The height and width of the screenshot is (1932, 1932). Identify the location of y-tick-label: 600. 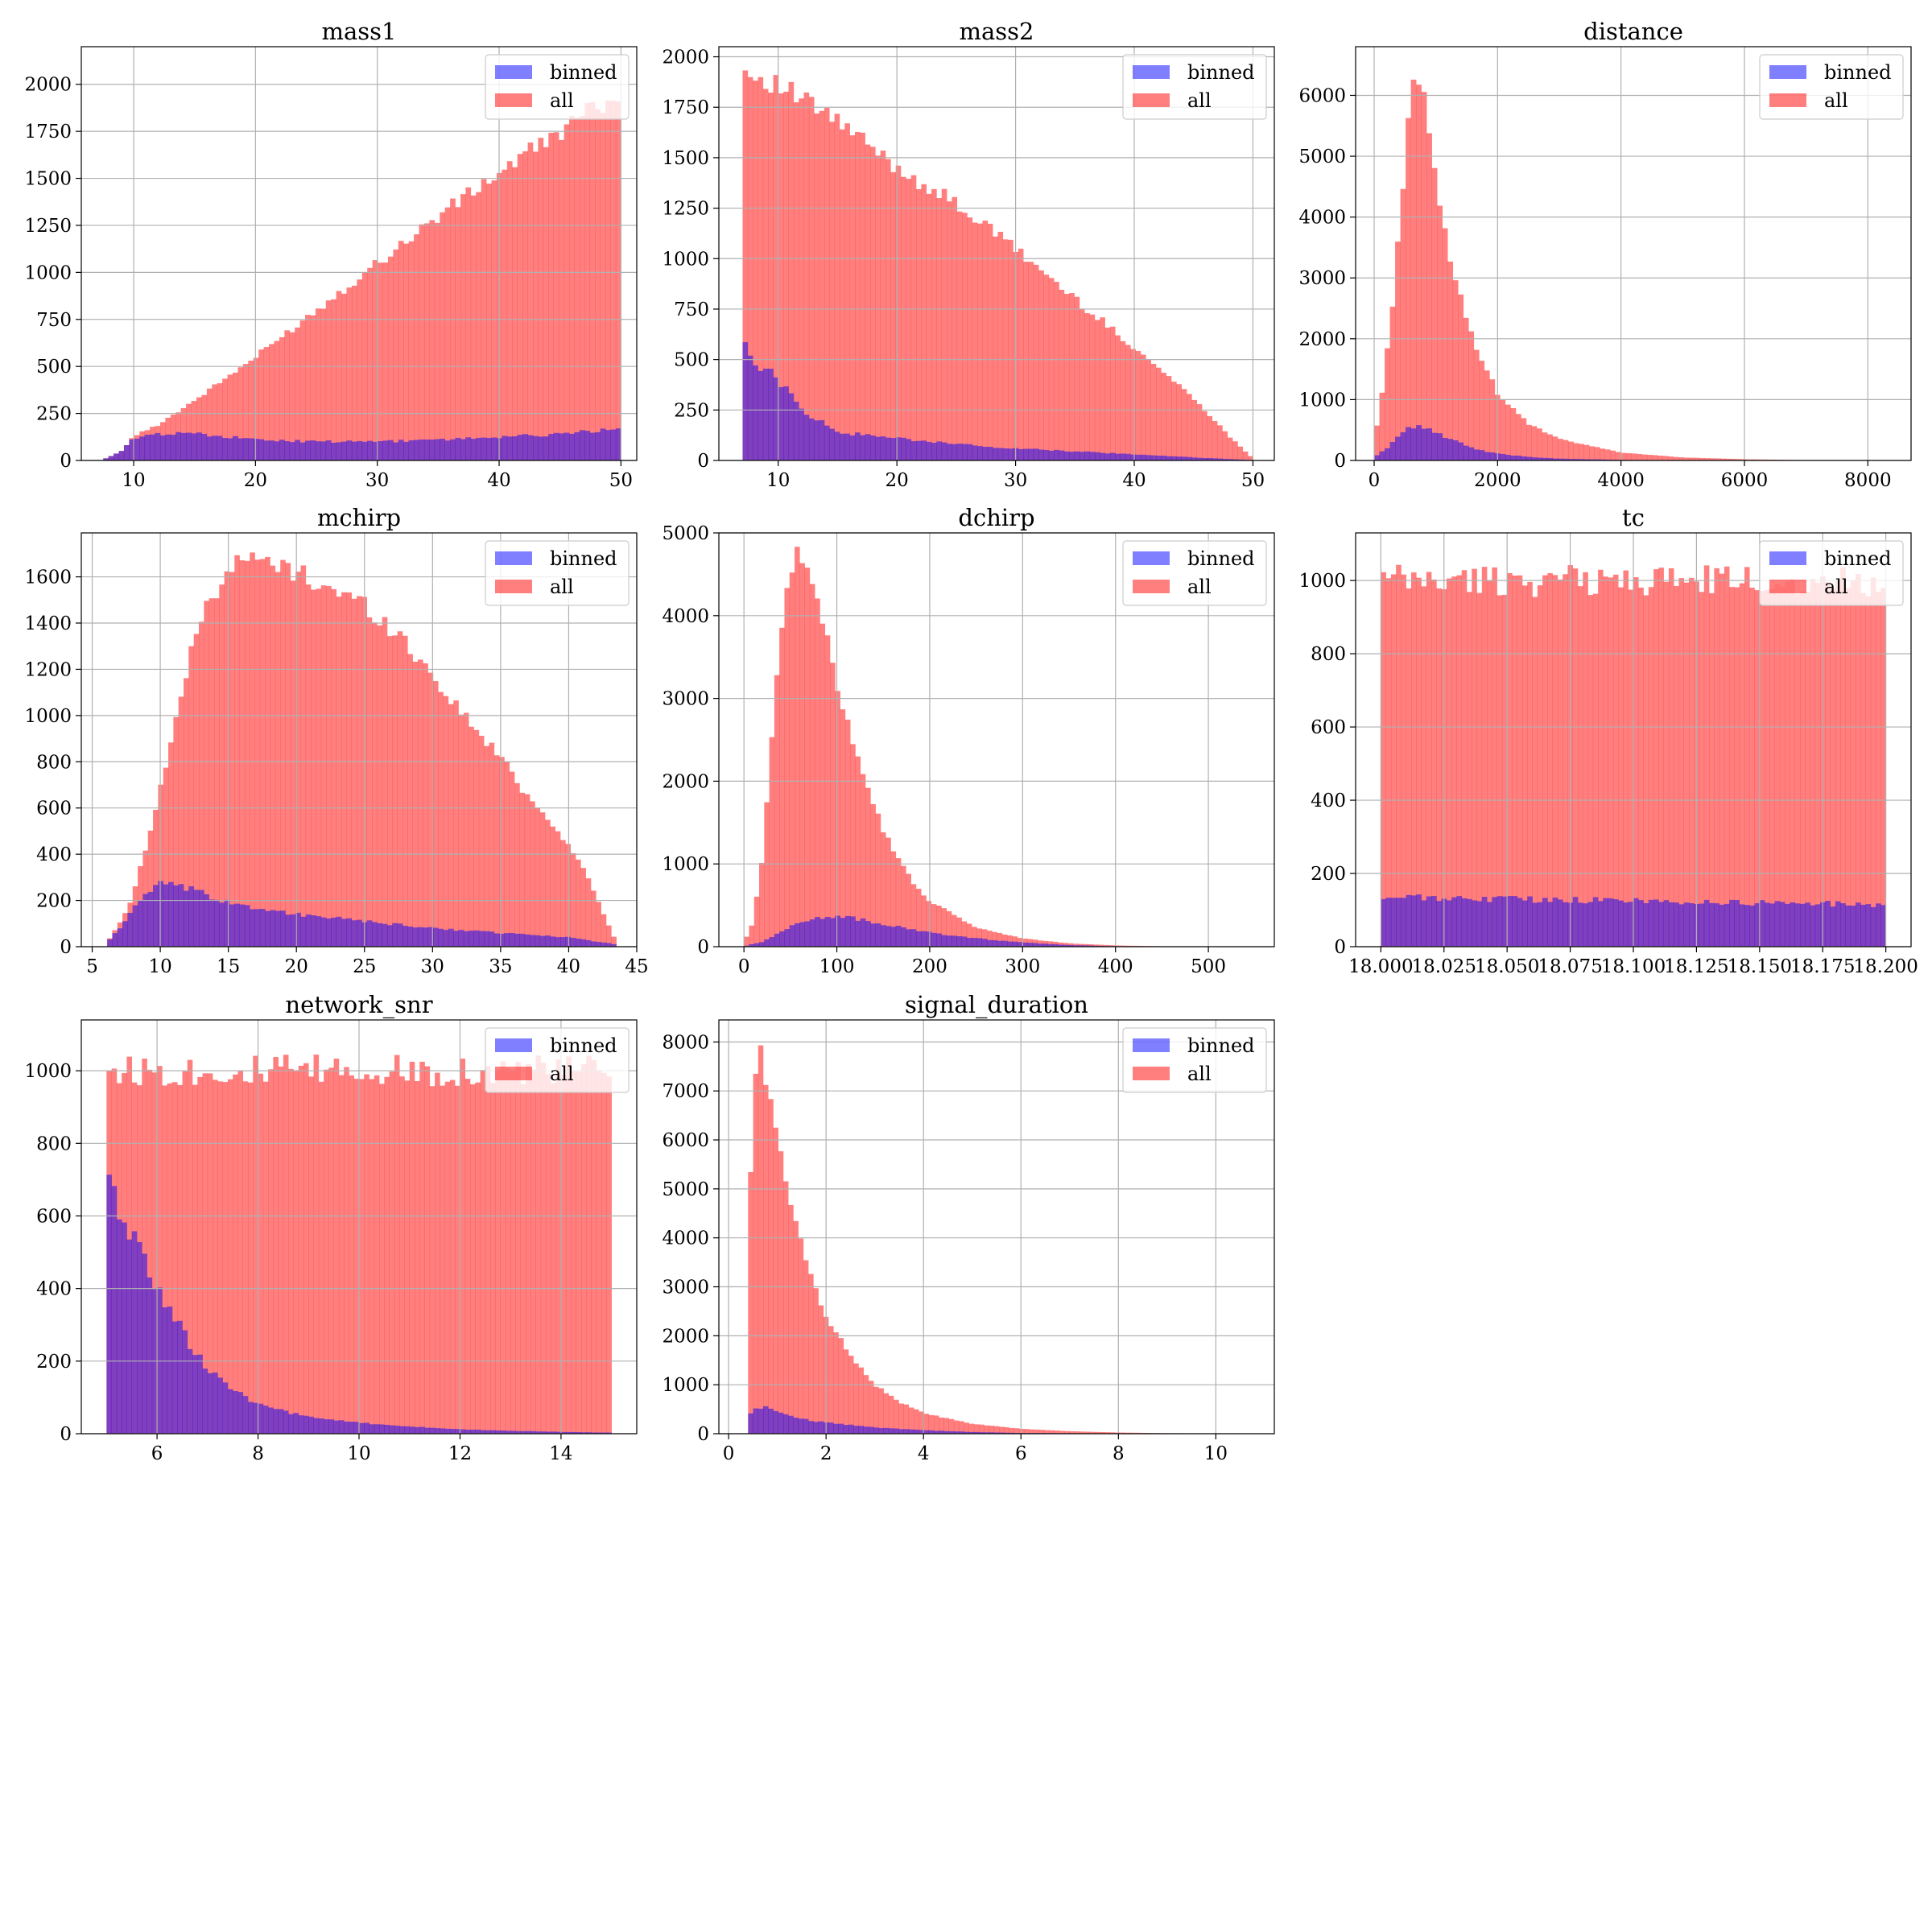
(54, 1216).